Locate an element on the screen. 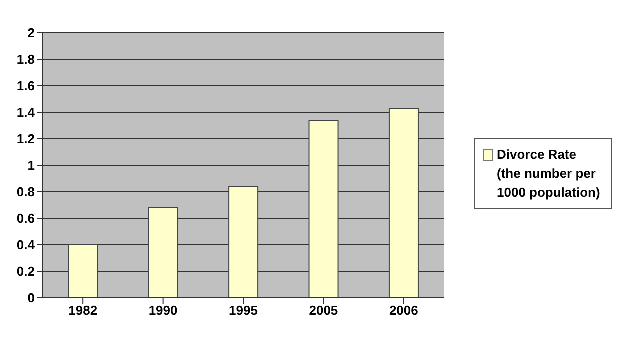  x-tick-label: 1982 is located at coordinates (83, 310).